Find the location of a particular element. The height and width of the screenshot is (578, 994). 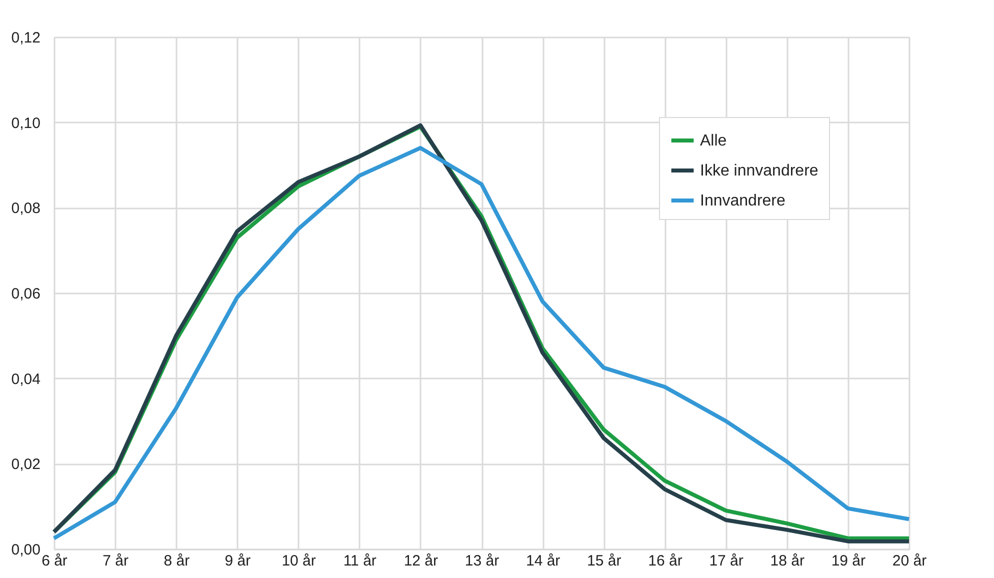

x-tick-label: 12 år is located at coordinates (421, 561).